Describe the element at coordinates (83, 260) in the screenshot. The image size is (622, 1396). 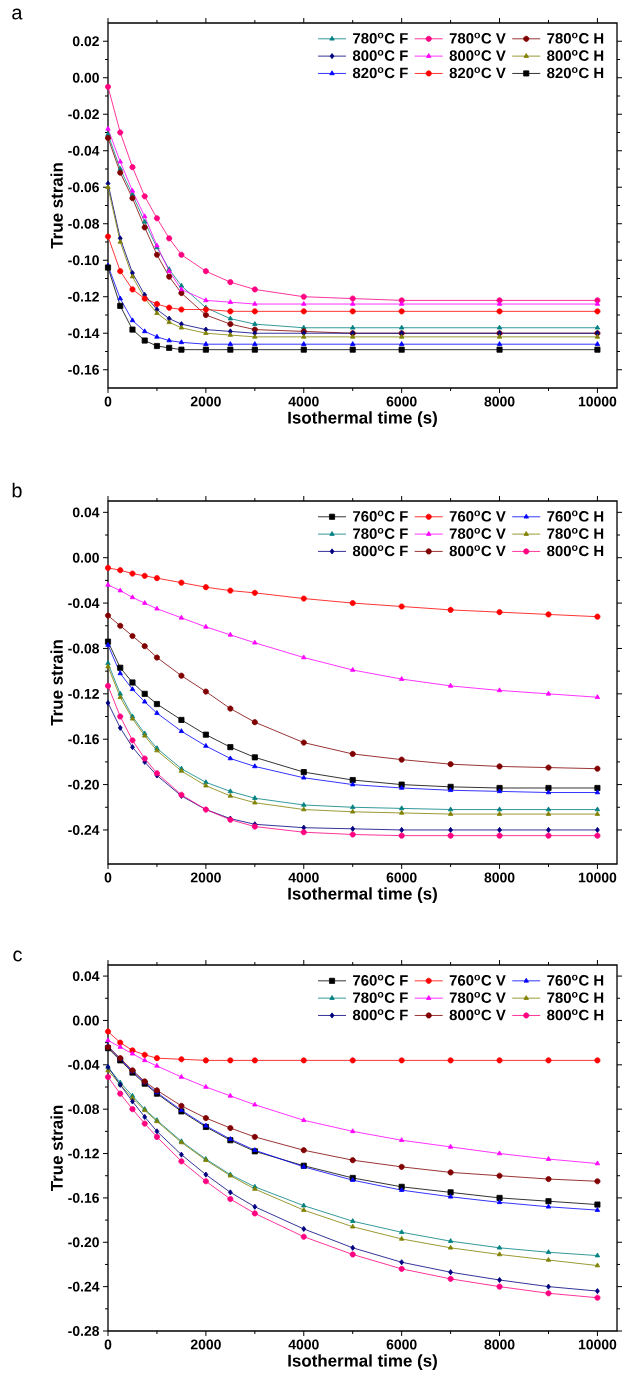
I see `y-tick-label: -0.10` at that location.